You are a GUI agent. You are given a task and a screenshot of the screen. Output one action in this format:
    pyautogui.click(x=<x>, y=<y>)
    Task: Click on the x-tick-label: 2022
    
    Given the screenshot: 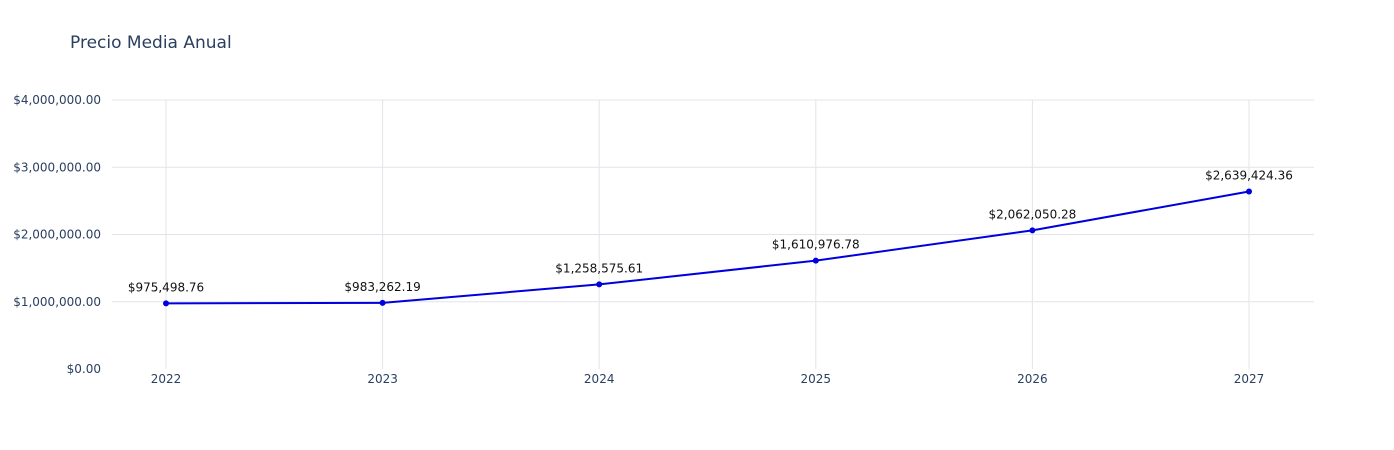 What is the action you would take?
    pyautogui.click(x=166, y=379)
    